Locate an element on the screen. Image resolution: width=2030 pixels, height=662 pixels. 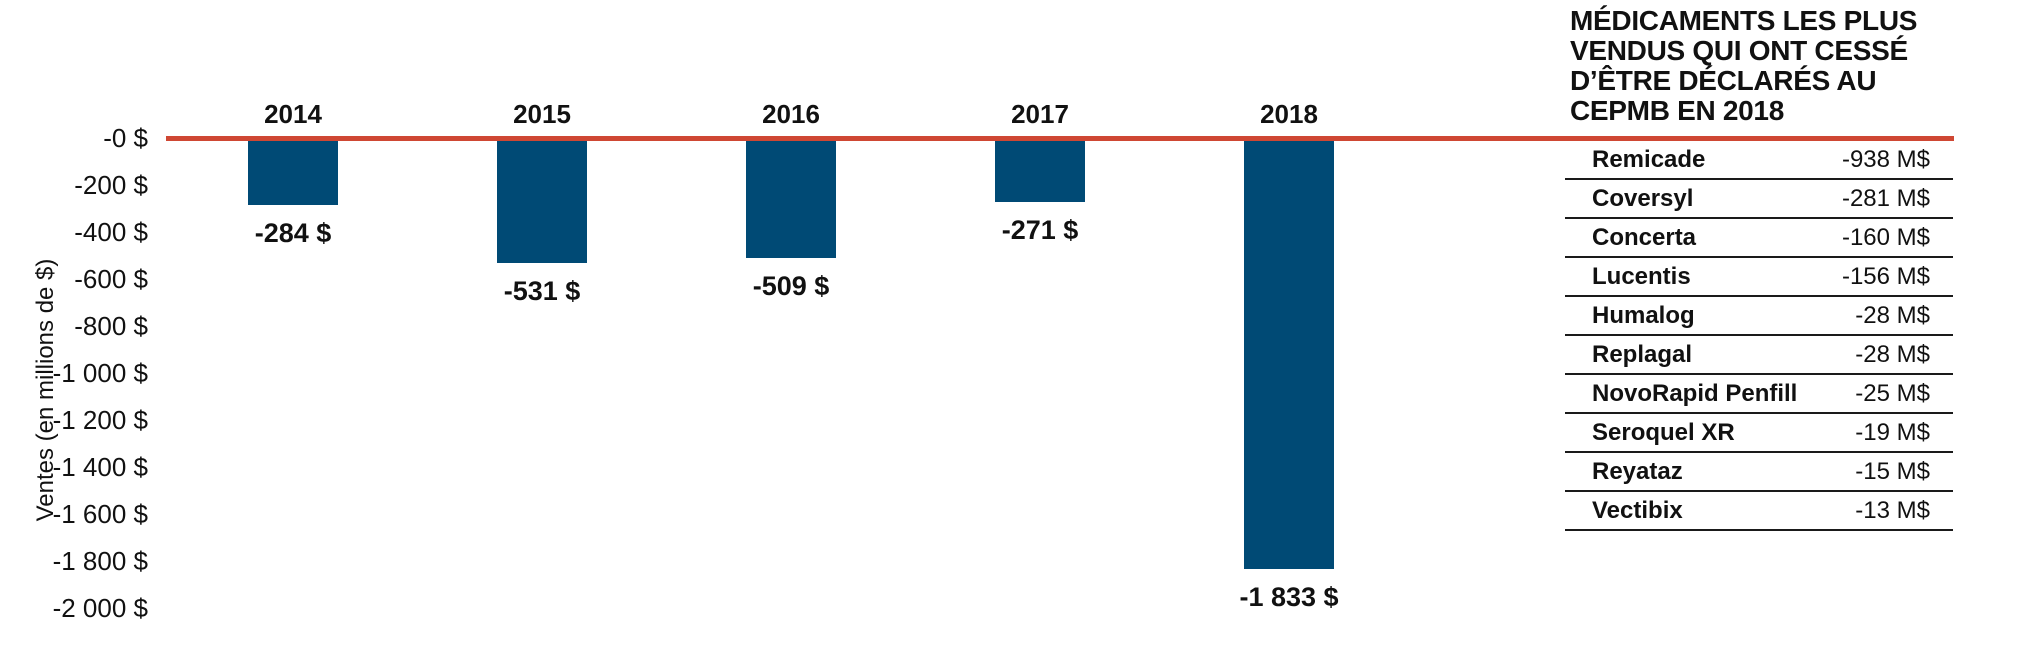
x-category-label: 2018 is located at coordinates (1289, 114).